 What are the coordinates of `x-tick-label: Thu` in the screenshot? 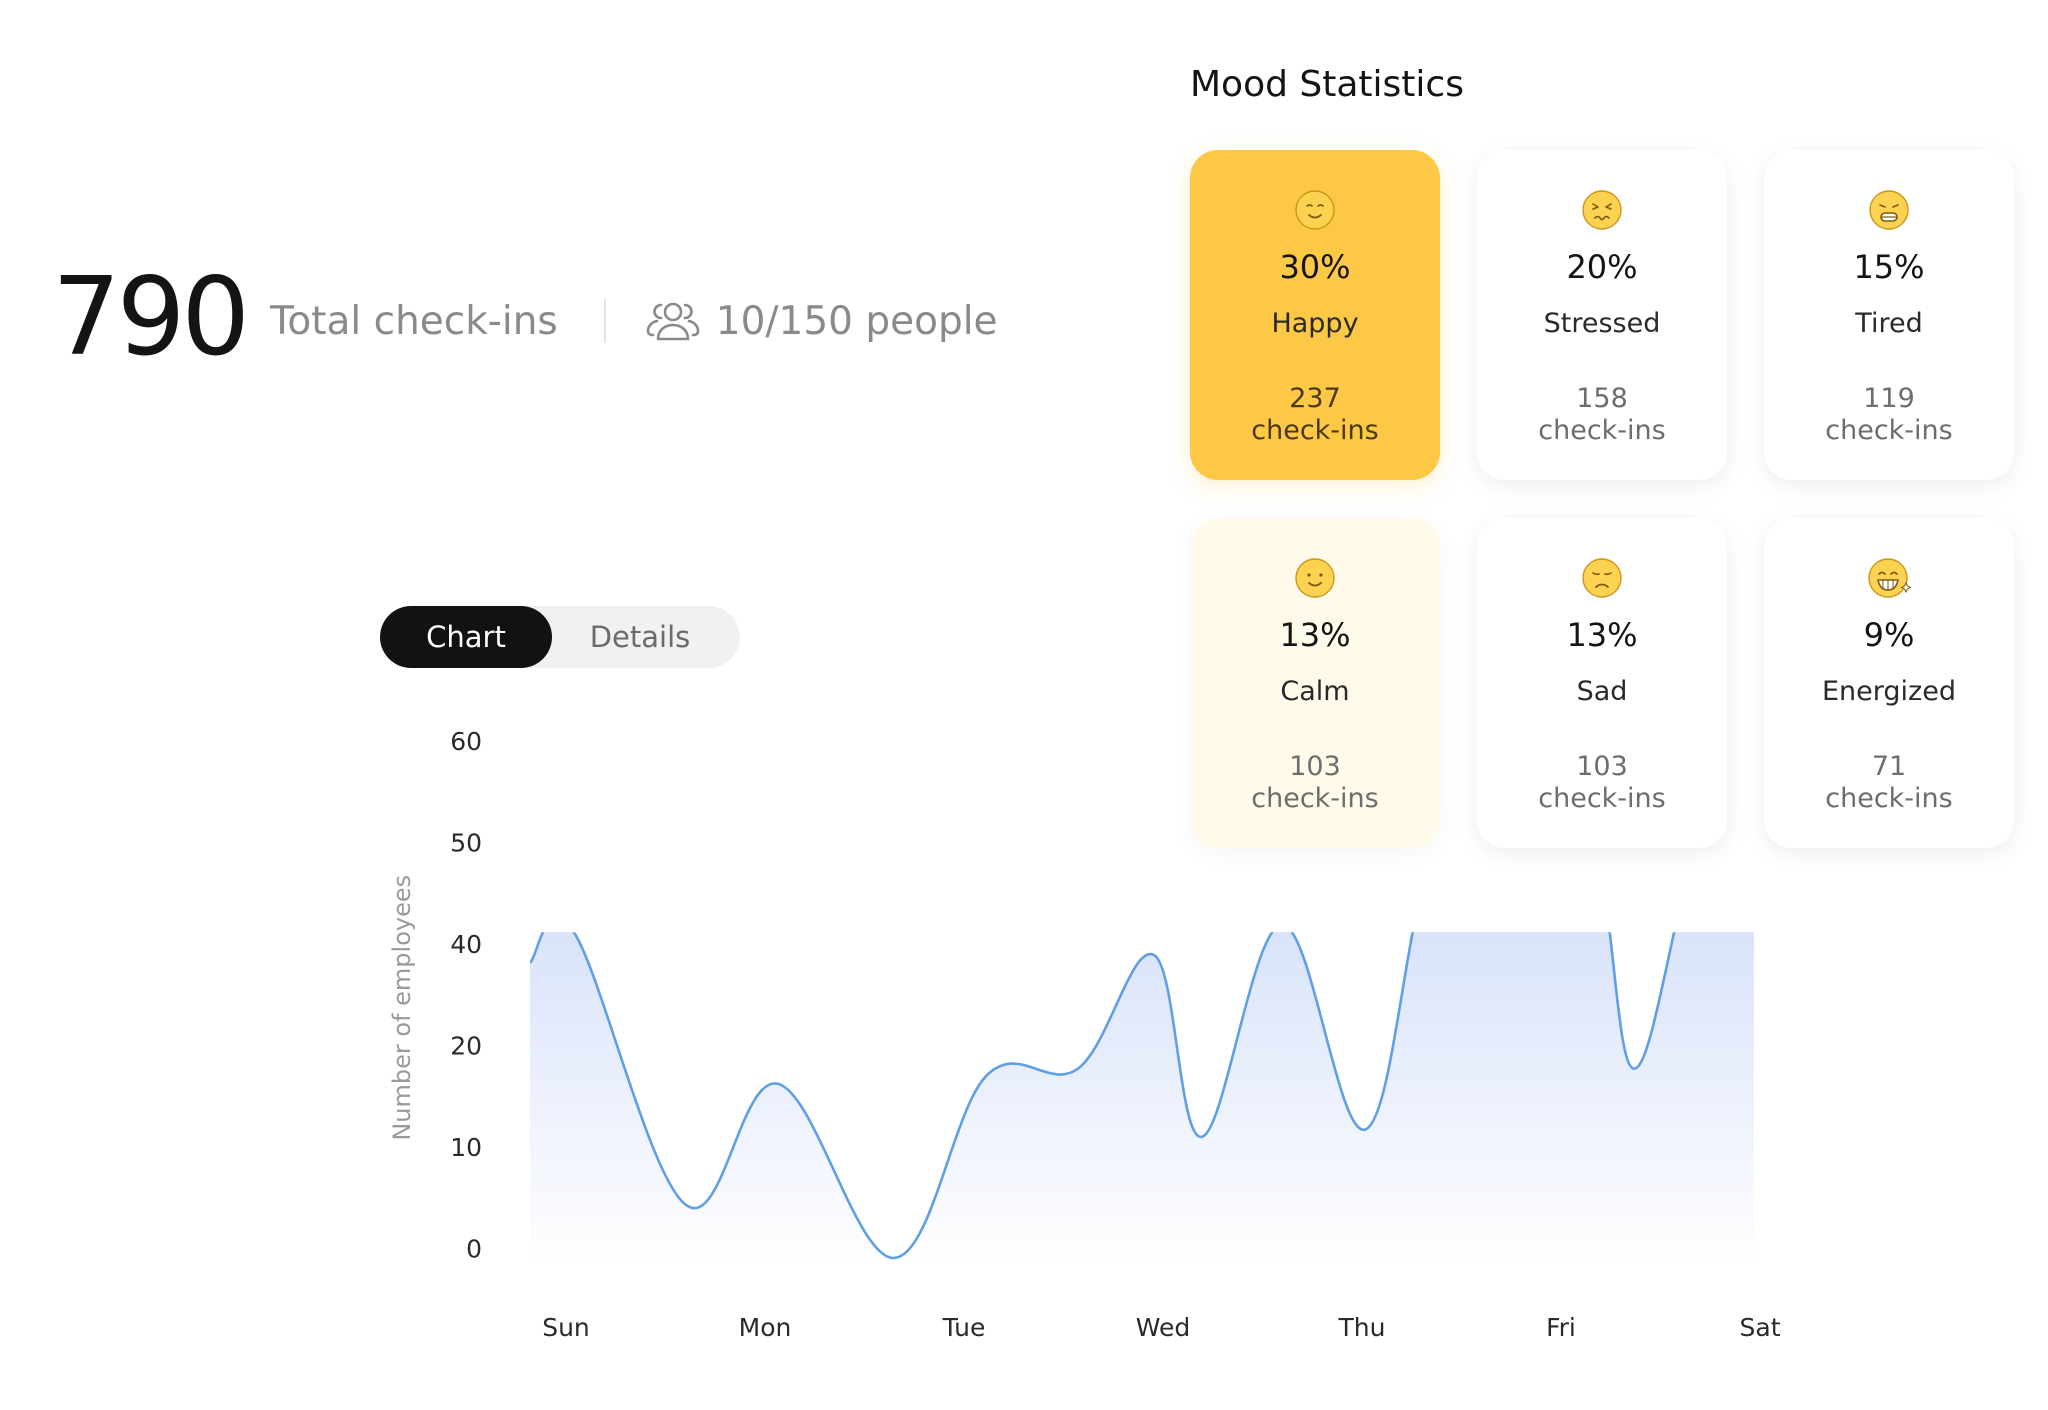 It's located at (1362, 1327).